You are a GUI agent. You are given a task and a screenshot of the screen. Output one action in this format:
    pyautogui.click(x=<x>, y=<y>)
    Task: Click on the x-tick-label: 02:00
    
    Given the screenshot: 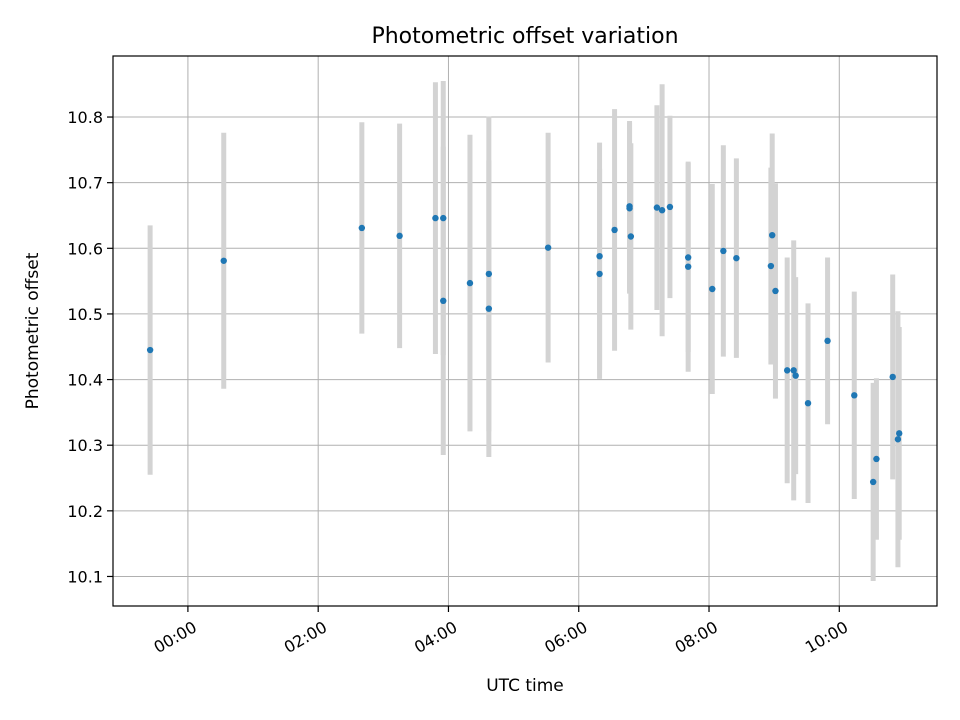 What is the action you would take?
    pyautogui.click(x=305, y=637)
    